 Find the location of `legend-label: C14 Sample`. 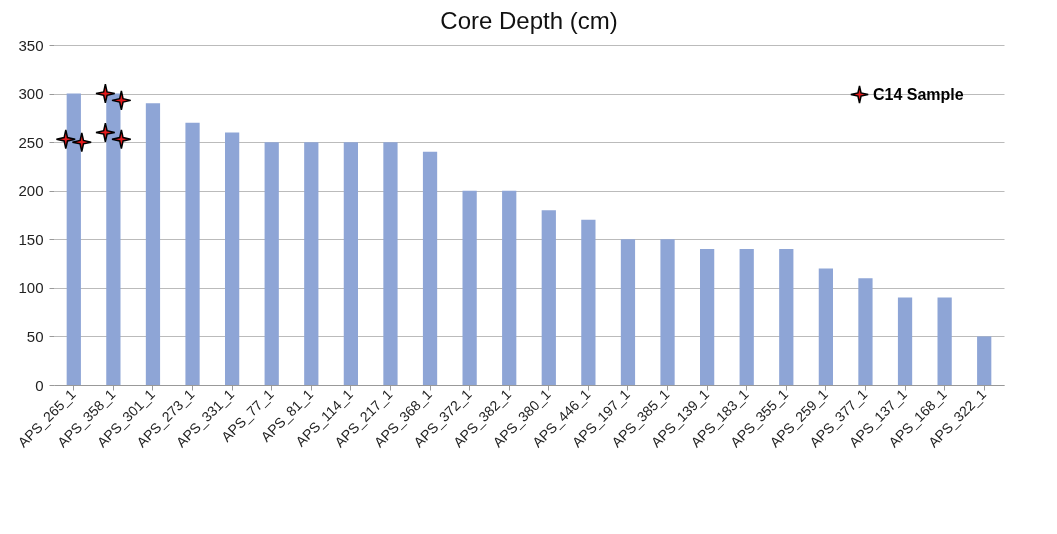

legend-label: C14 Sample is located at coordinates (918, 94).